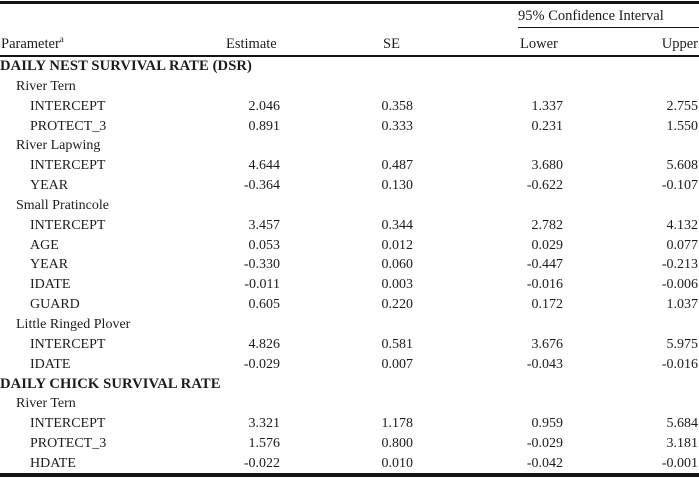 This screenshot has height=478, width=699. I want to click on table-row-param: INTERCEPT 4.644 0.487 3.680 5.608, so click(349, 166).